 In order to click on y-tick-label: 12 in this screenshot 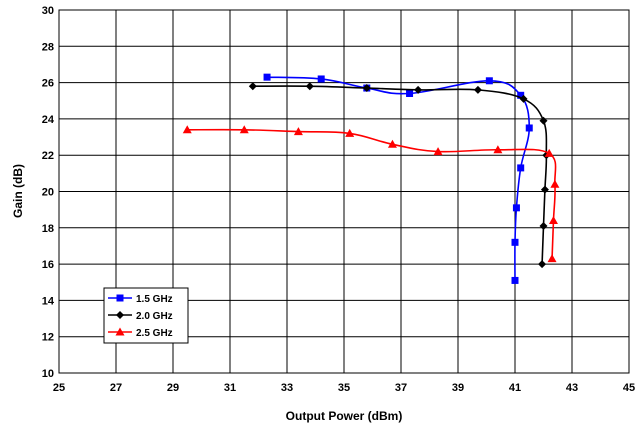, I will do `click(48, 338)`.